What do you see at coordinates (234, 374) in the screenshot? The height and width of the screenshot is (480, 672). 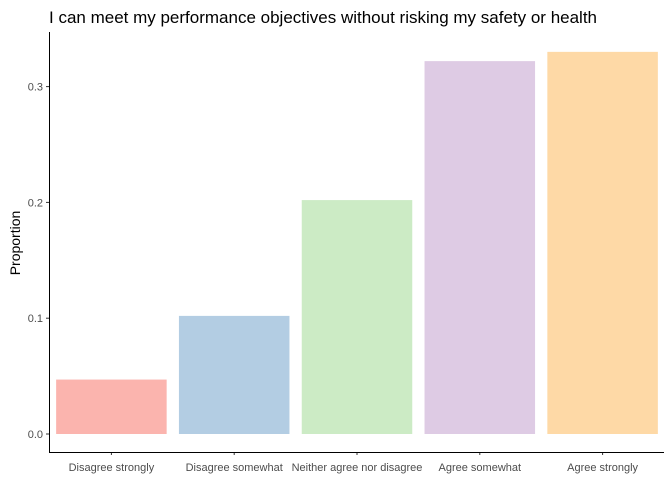 I see `bar-disagree-somewhat` at bounding box center [234, 374].